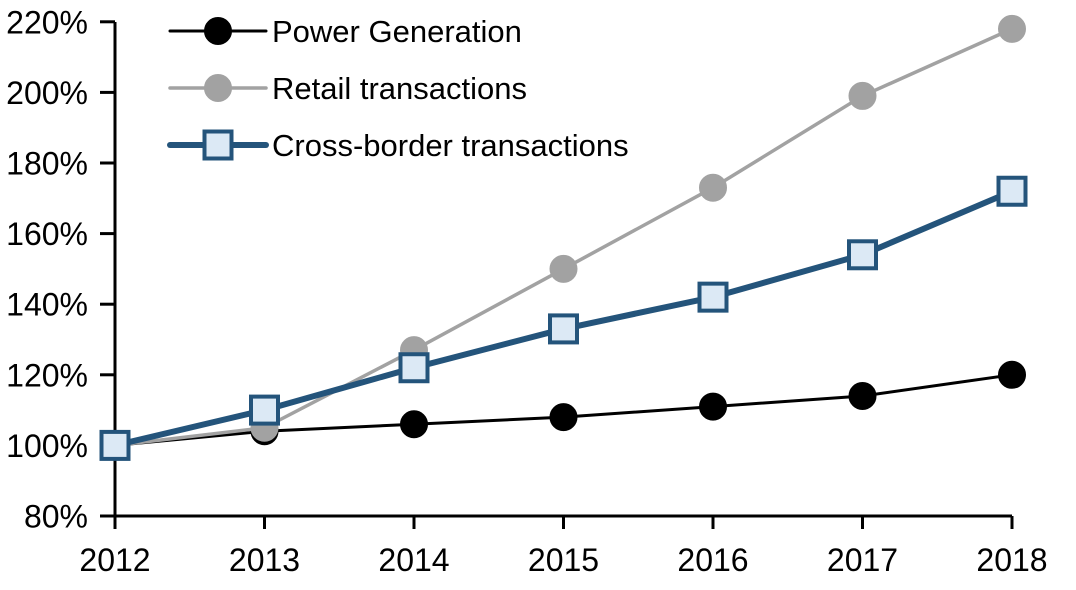 The image size is (1076, 590). I want to click on y-tick-label: 100%, so click(47, 446).